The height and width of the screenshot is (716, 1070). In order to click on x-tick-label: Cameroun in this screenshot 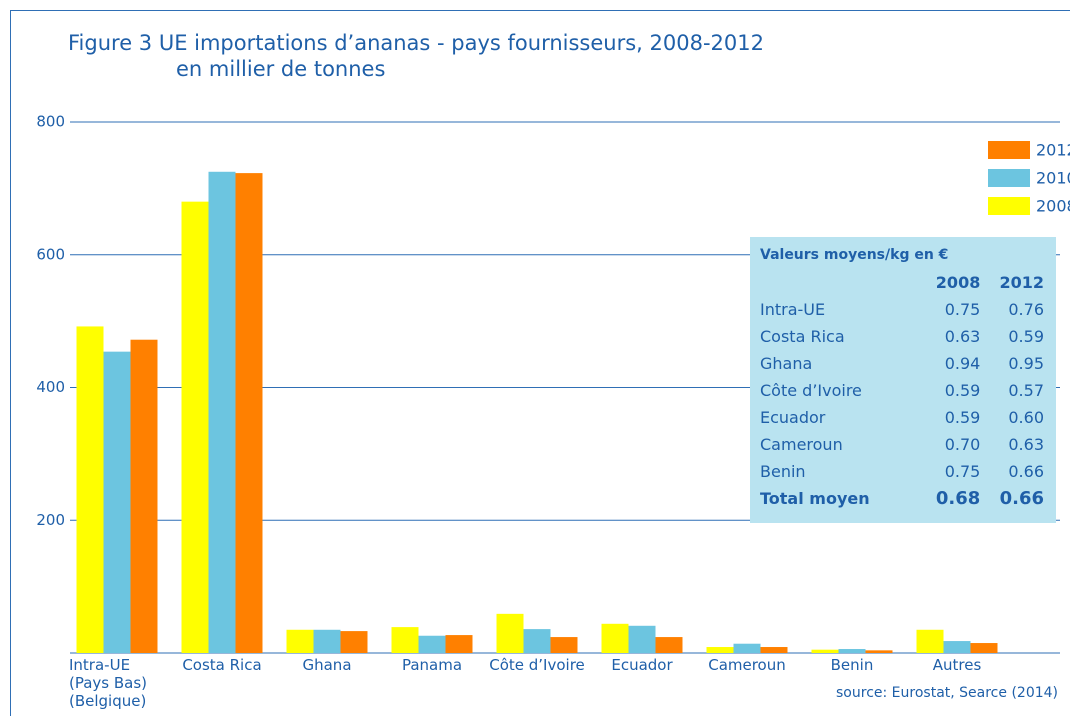, I will do `click(747, 665)`.